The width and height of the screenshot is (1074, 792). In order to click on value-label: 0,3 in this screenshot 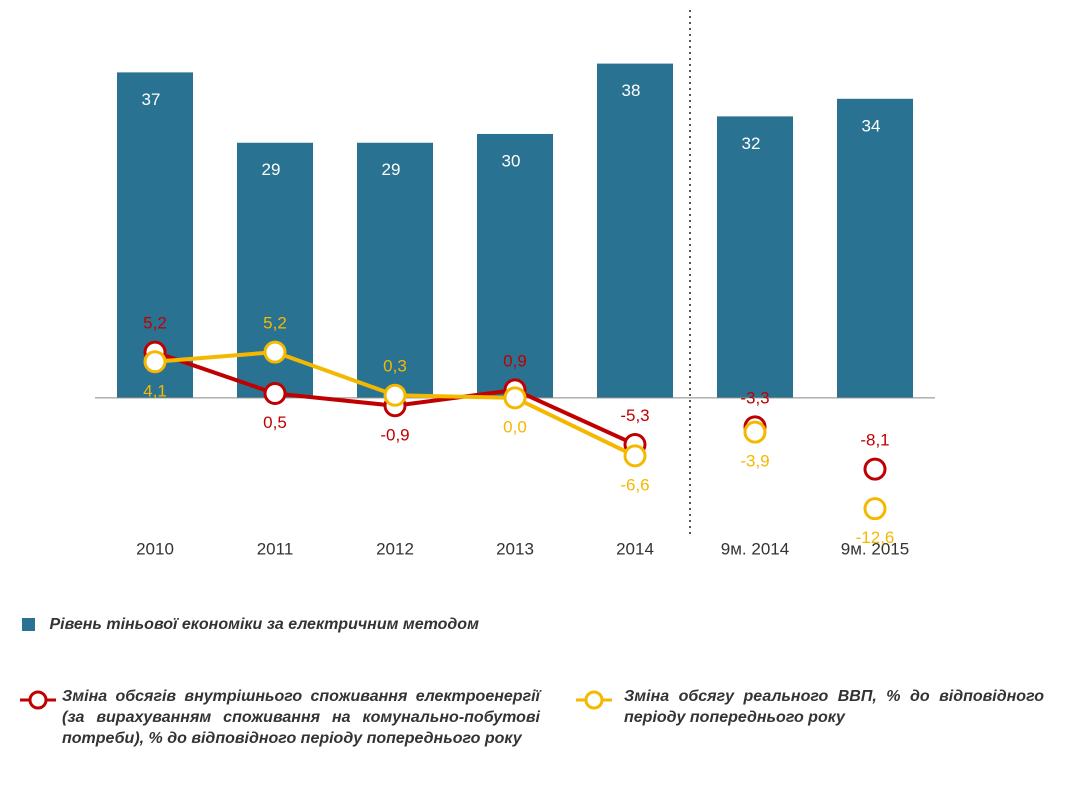, I will do `click(395, 366)`.